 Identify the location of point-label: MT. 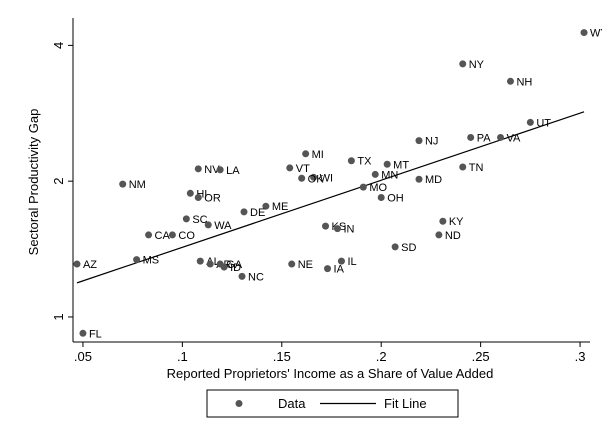
(401, 165).